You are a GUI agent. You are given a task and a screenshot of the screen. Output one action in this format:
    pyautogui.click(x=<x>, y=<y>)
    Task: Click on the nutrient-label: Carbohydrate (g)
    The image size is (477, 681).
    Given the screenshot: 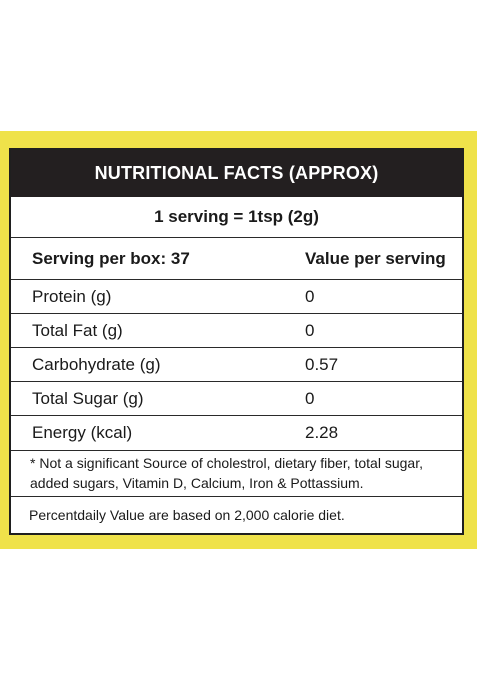 What is the action you would take?
    pyautogui.click(x=96, y=364)
    